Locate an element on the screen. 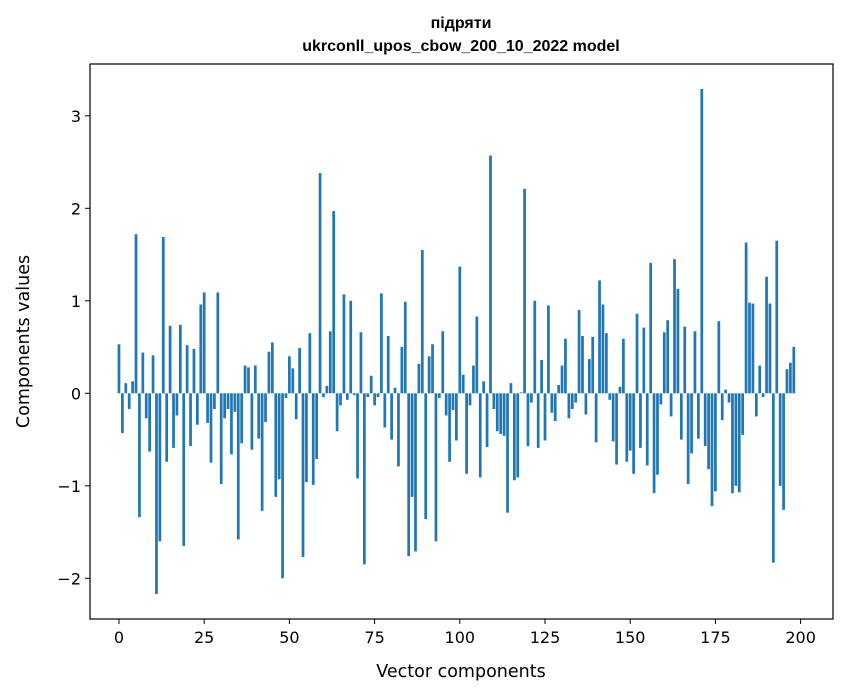 This screenshot has width=847, height=696. chart-subtitle: ukrconll_upos_cbow_200_10_2022 model is located at coordinates (460, 46).